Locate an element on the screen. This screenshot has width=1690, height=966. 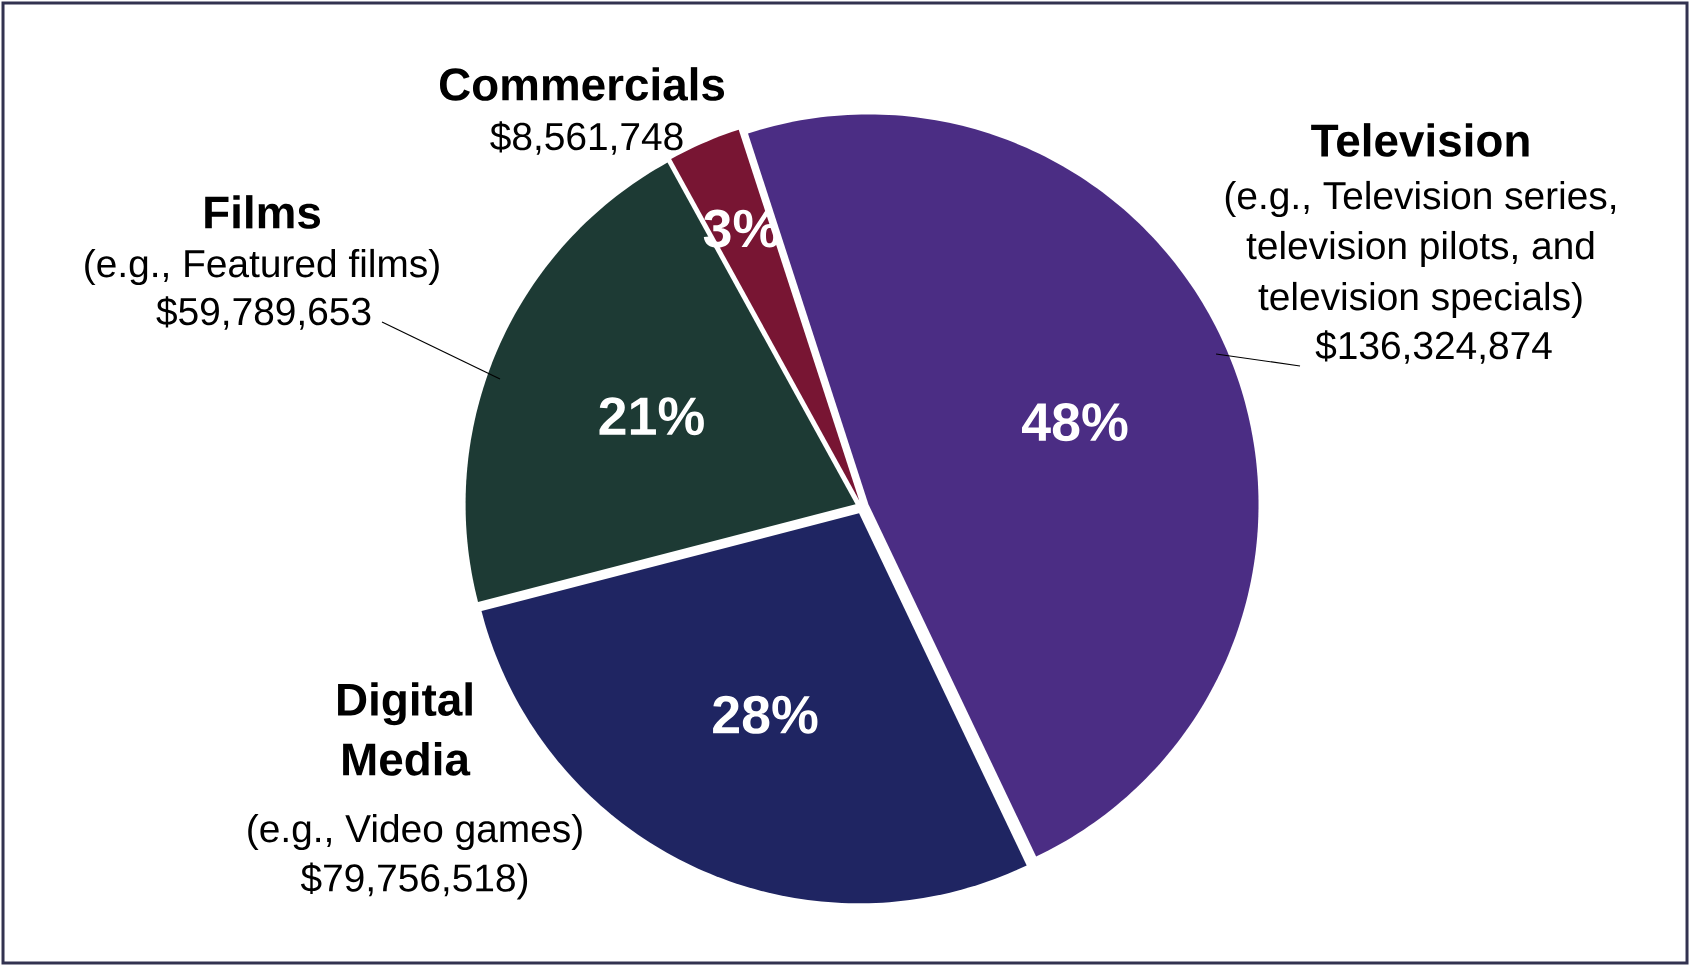
text: $59,789,653 is located at coordinates (263, 313).